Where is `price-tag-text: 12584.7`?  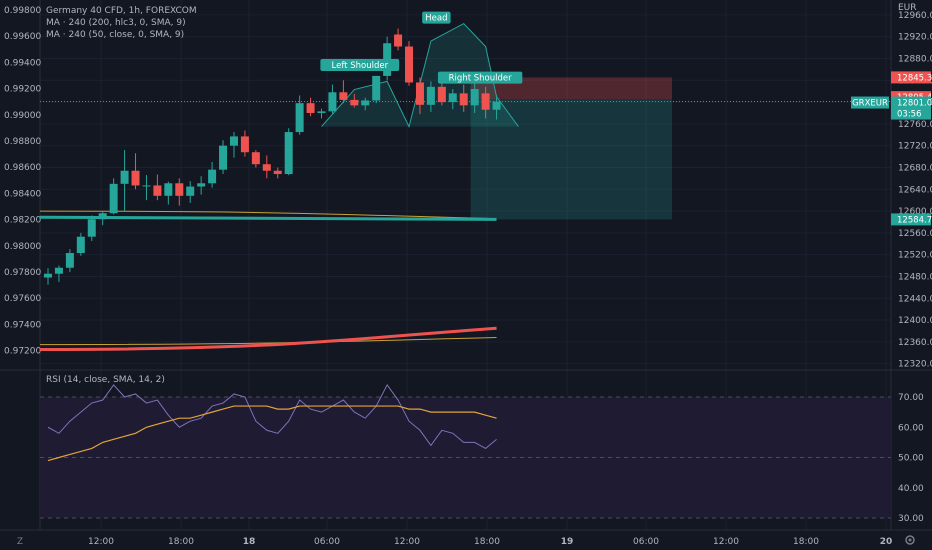
price-tag-text: 12584.7 is located at coordinates (914, 220).